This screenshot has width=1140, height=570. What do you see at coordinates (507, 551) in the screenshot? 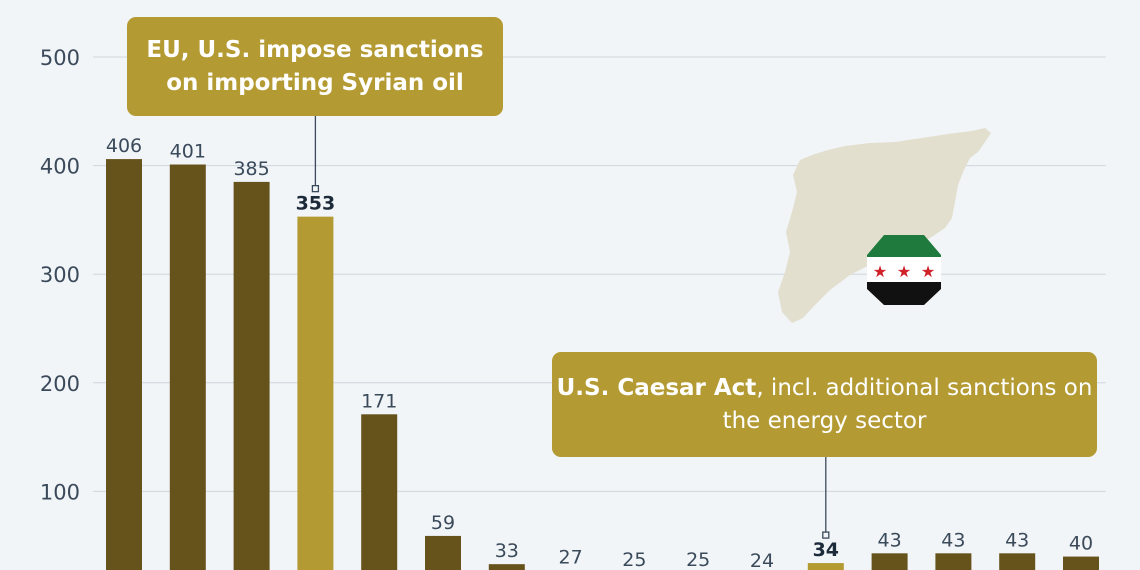
I see `bar-value-label: 33` at bounding box center [507, 551].